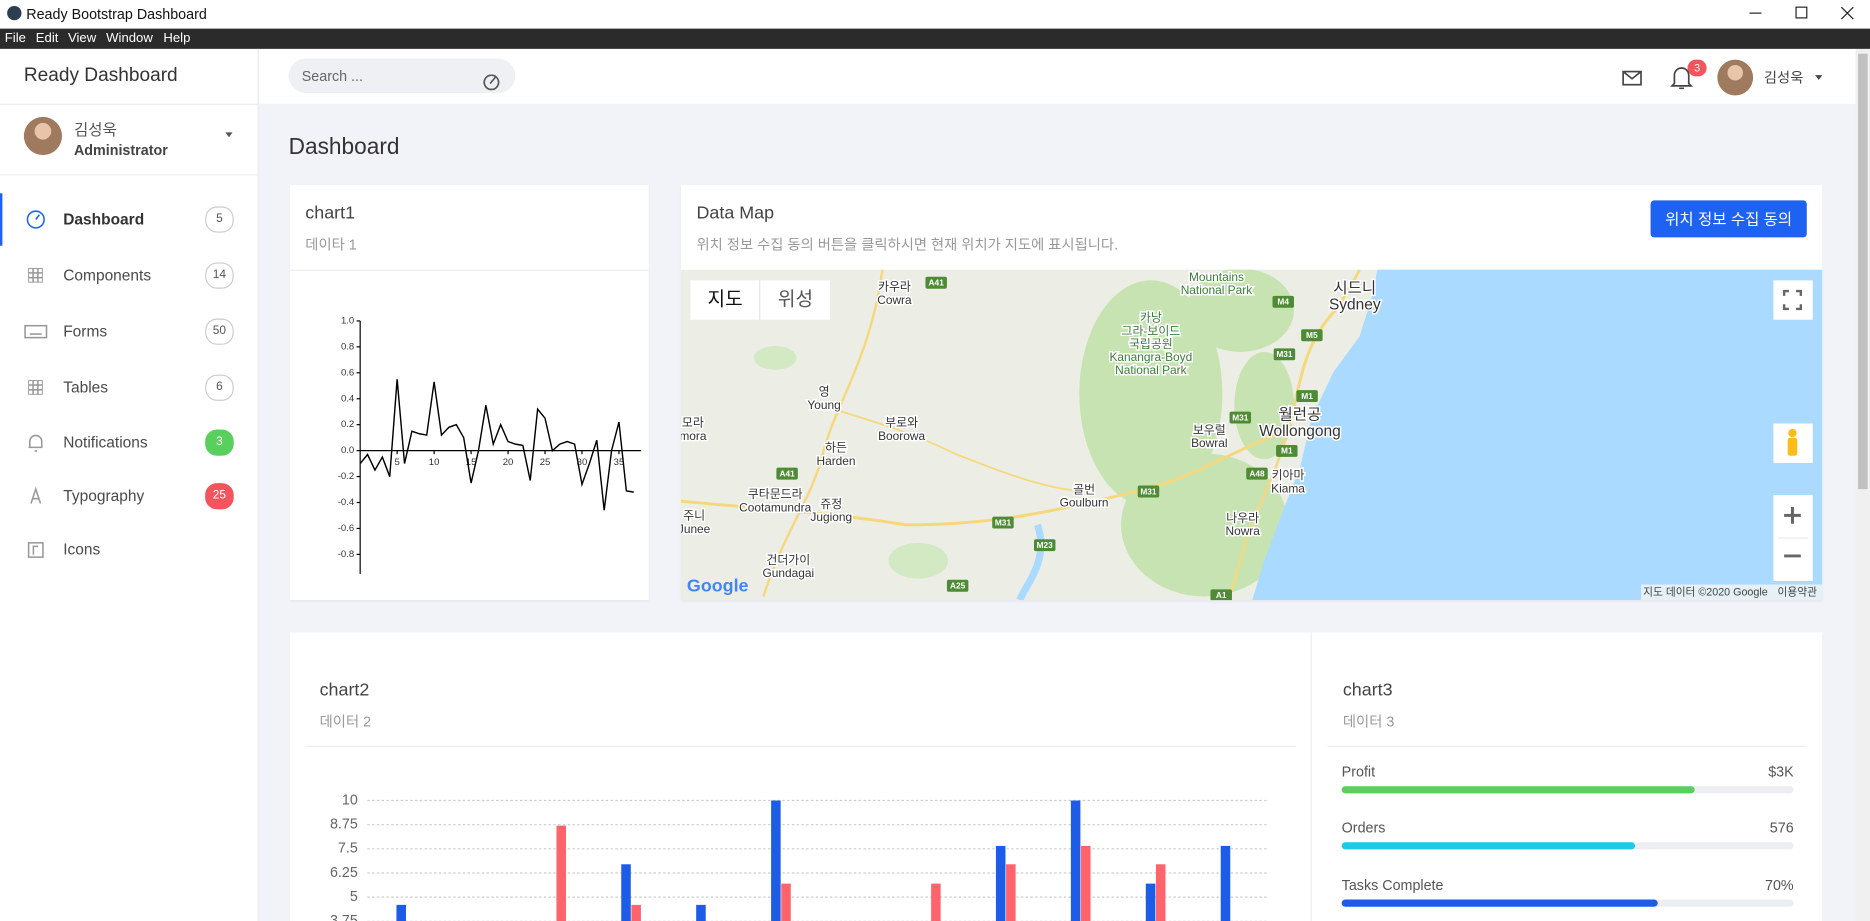  What do you see at coordinates (1257, 473) in the screenshot?
I see `road-label: A48` at bounding box center [1257, 473].